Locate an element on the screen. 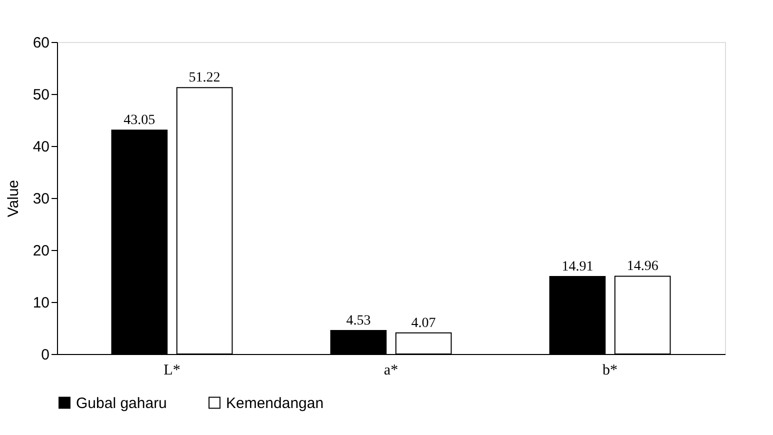 This screenshot has width=773, height=435. y-tick-label: 20 is located at coordinates (41, 251).